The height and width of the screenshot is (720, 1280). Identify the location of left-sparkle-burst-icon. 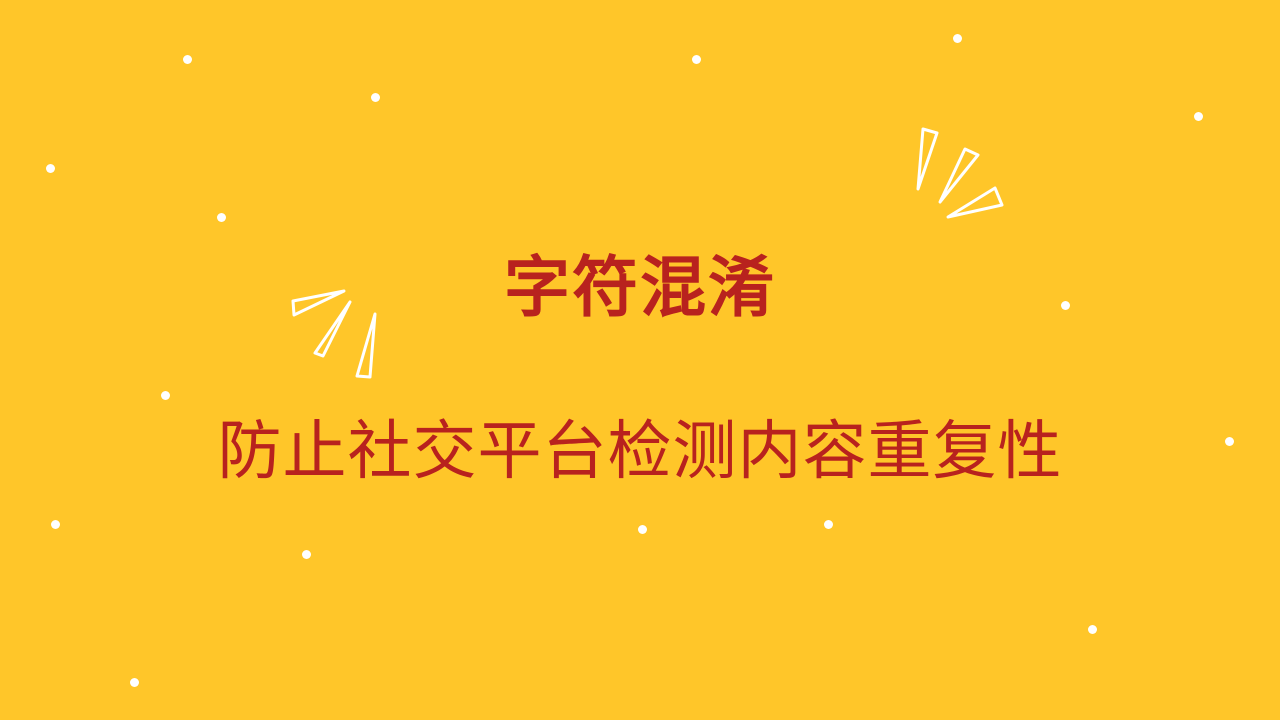
(334, 334).